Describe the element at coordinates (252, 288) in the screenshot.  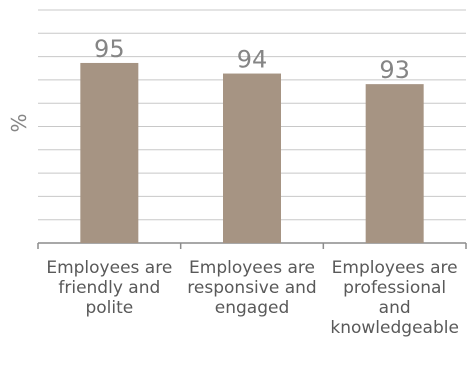
I see `x-tick-label: Employees are responsive and engaged` at that location.